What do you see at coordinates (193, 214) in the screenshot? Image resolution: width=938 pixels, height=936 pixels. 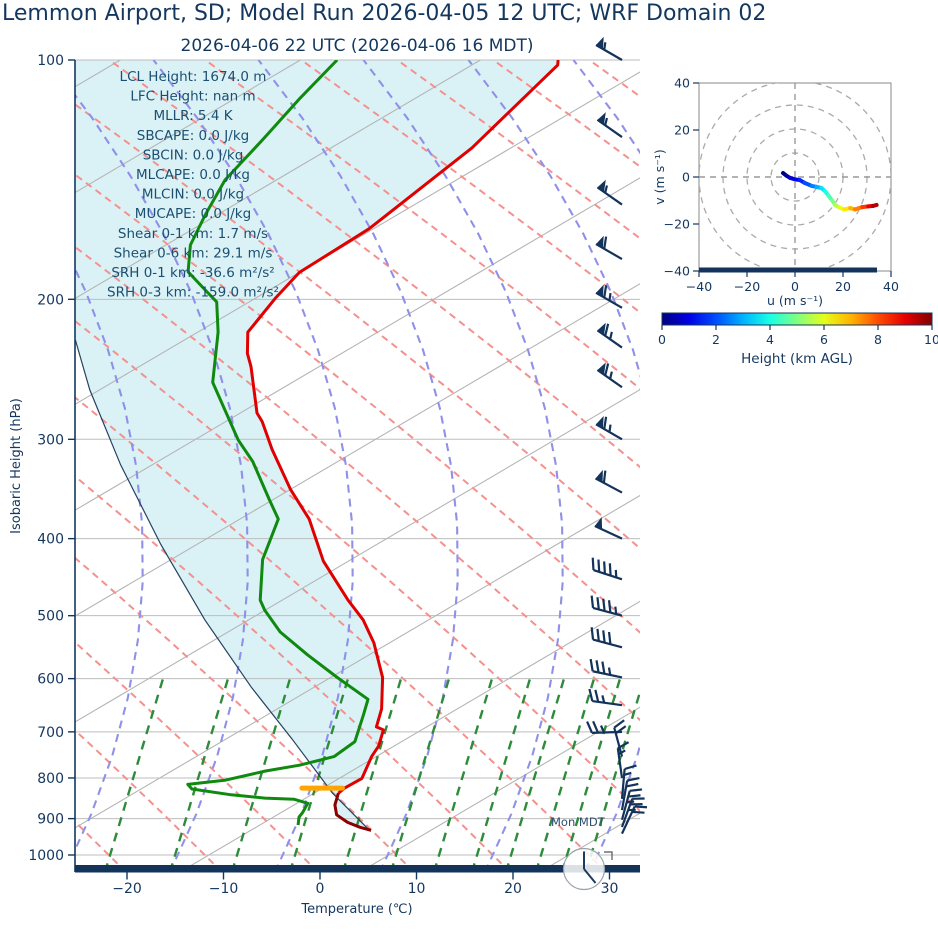 I see `stat-line: MUCAPE: 0.0 J/kg` at bounding box center [193, 214].